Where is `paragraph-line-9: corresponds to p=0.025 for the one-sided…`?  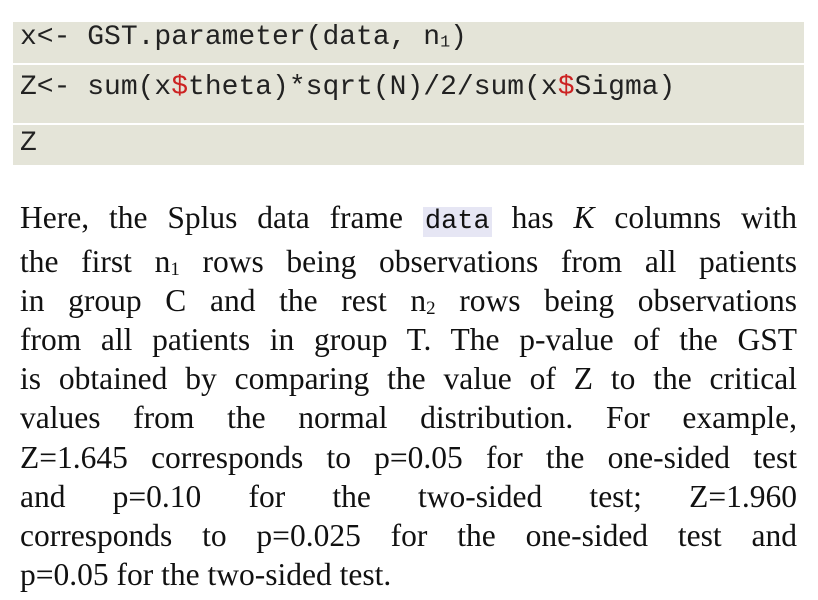
paragraph-line-9: corresponds to p=0.025 for the one-sided… is located at coordinates (408, 535).